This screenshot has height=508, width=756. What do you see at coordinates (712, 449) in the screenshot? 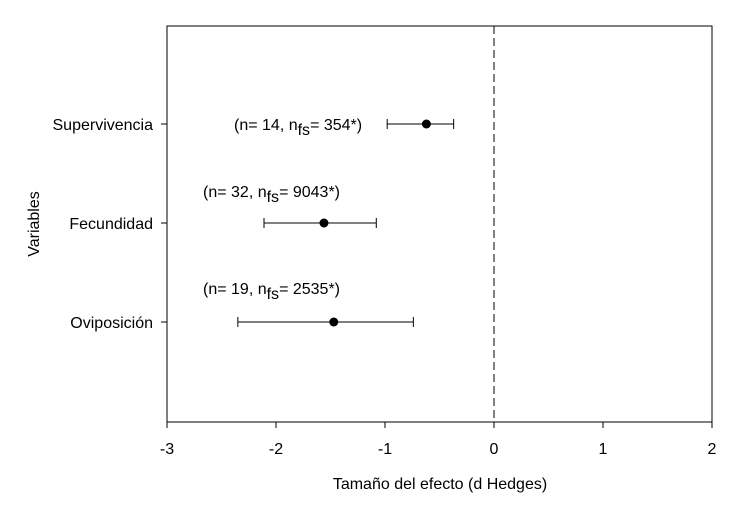
I see `x-tick-label: 2` at bounding box center [712, 449].